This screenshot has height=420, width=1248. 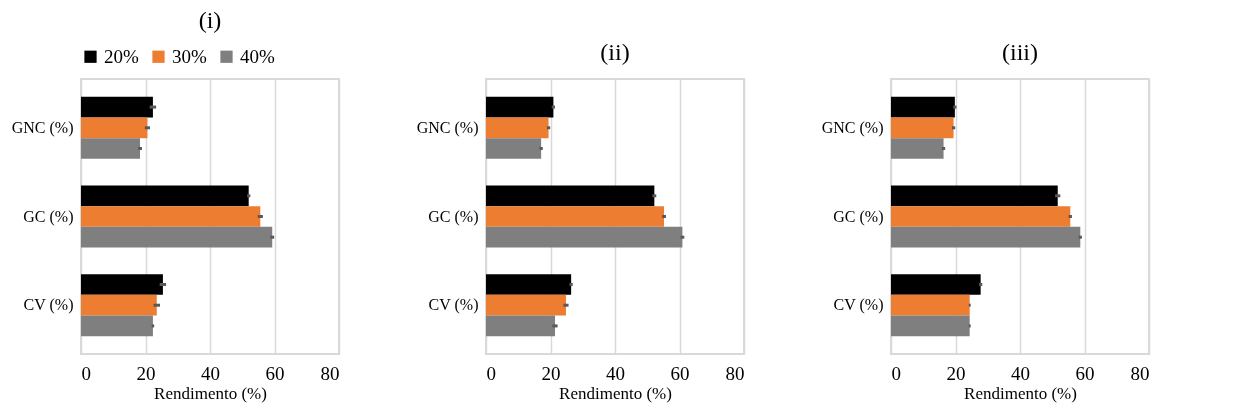 I want to click on legend-label: 40%, so click(x=257, y=56).